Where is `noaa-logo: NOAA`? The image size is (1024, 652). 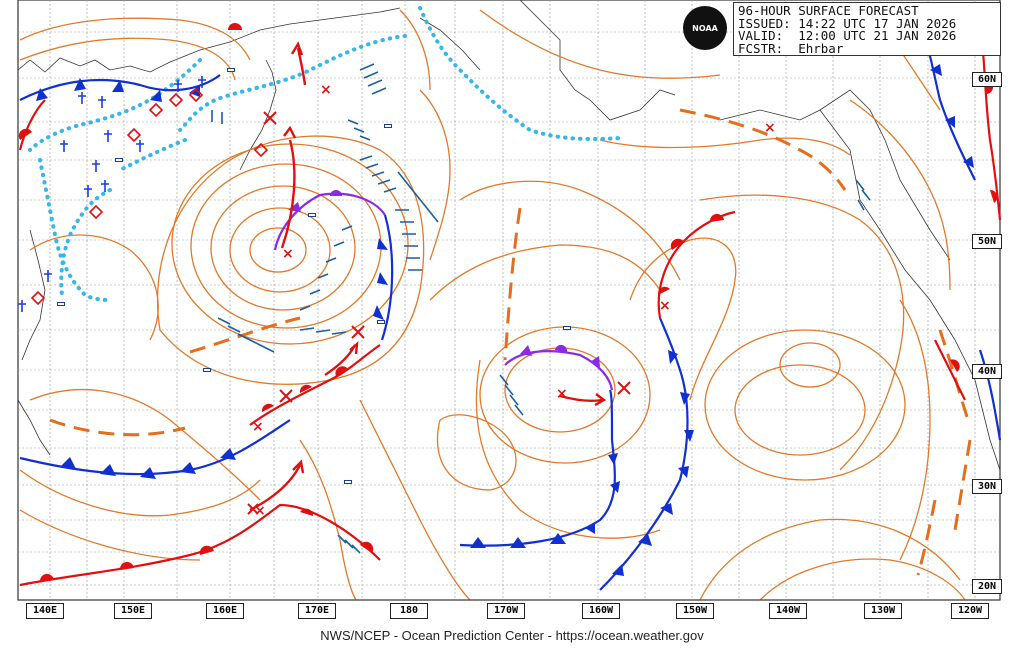
noaa-logo: NOAA is located at coordinates (705, 28).